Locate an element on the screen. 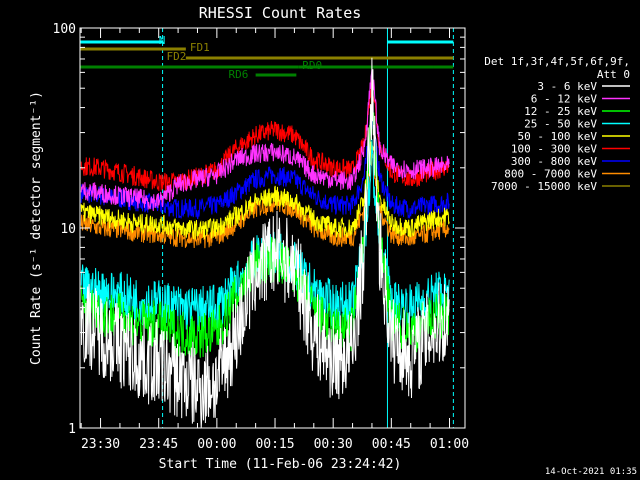  legend-label: 300 - 800 keV is located at coordinates (554, 161).